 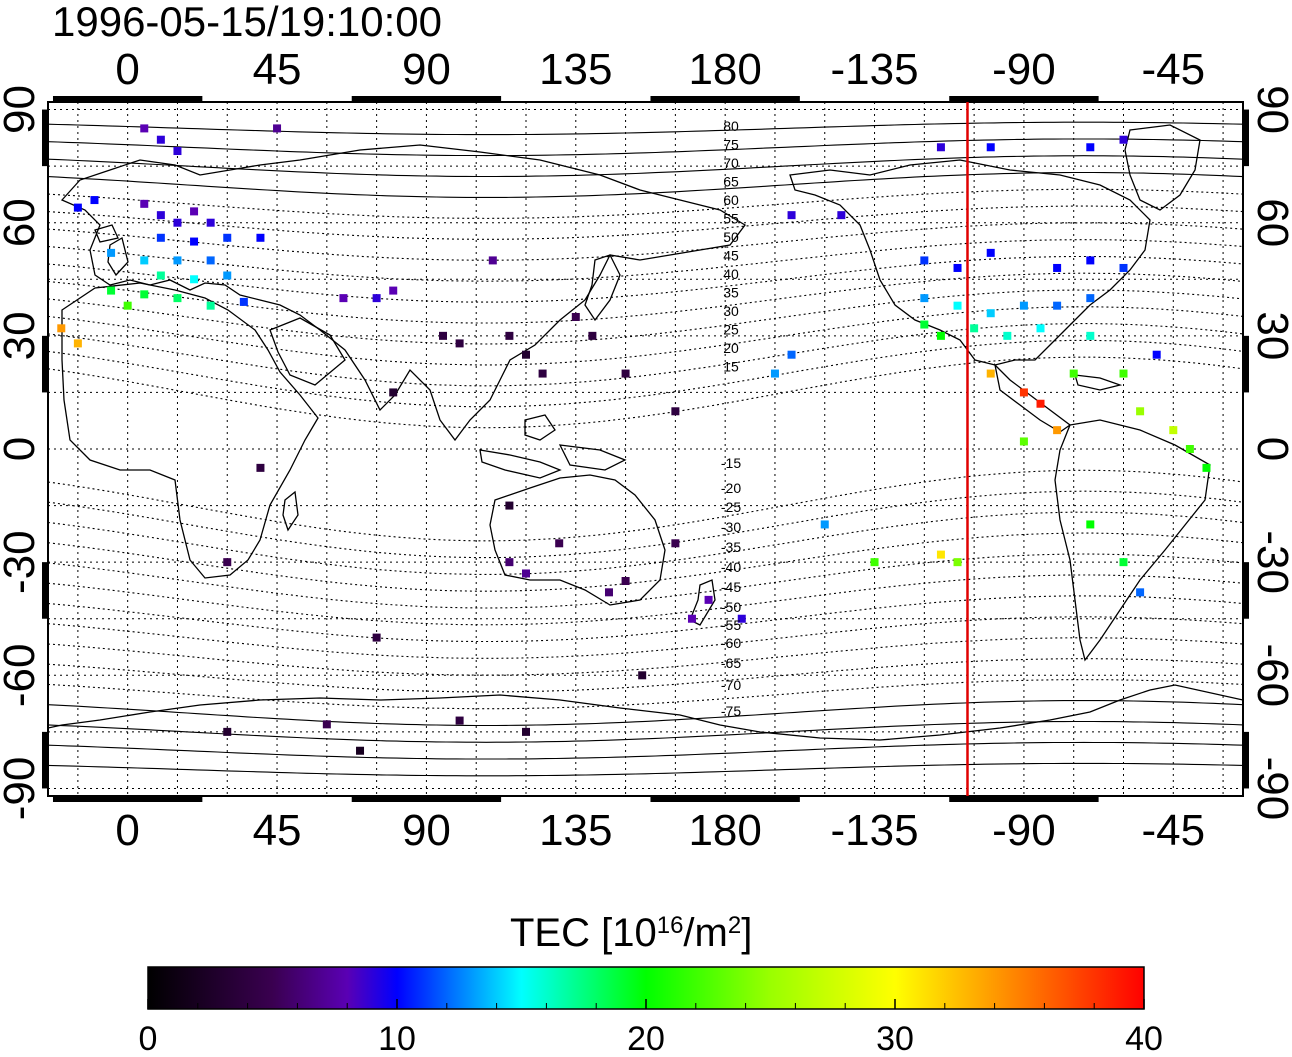 What do you see at coordinates (426, 69) in the screenshot?
I see `lon-tick-label-top: 90` at bounding box center [426, 69].